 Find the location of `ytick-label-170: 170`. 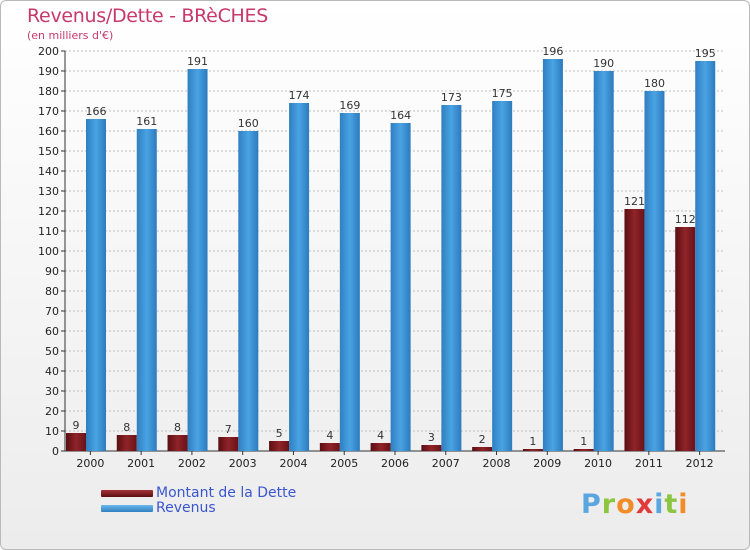

ytick-label-170: 170 is located at coordinates (48, 111).